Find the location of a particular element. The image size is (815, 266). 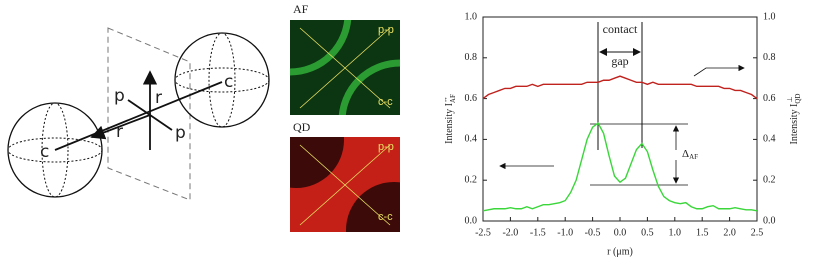

x-tick-label: 1.5 is located at coordinates (702, 232).